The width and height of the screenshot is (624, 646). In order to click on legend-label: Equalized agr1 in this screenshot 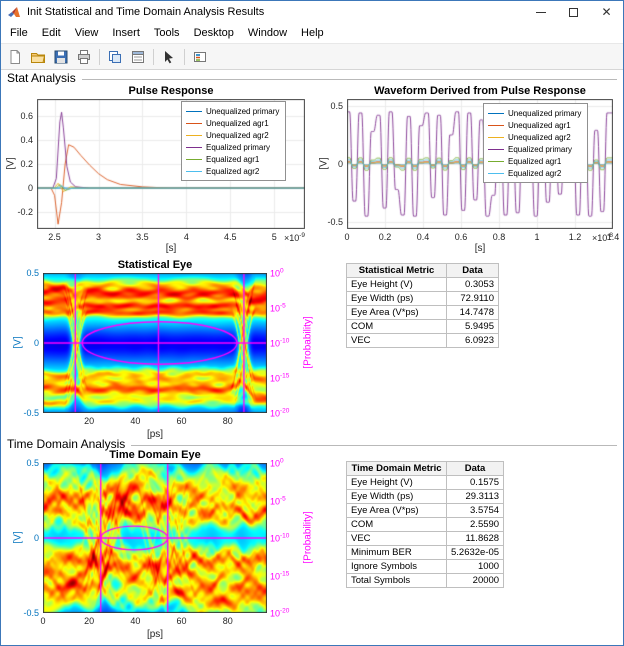, I will do `click(233, 159)`.